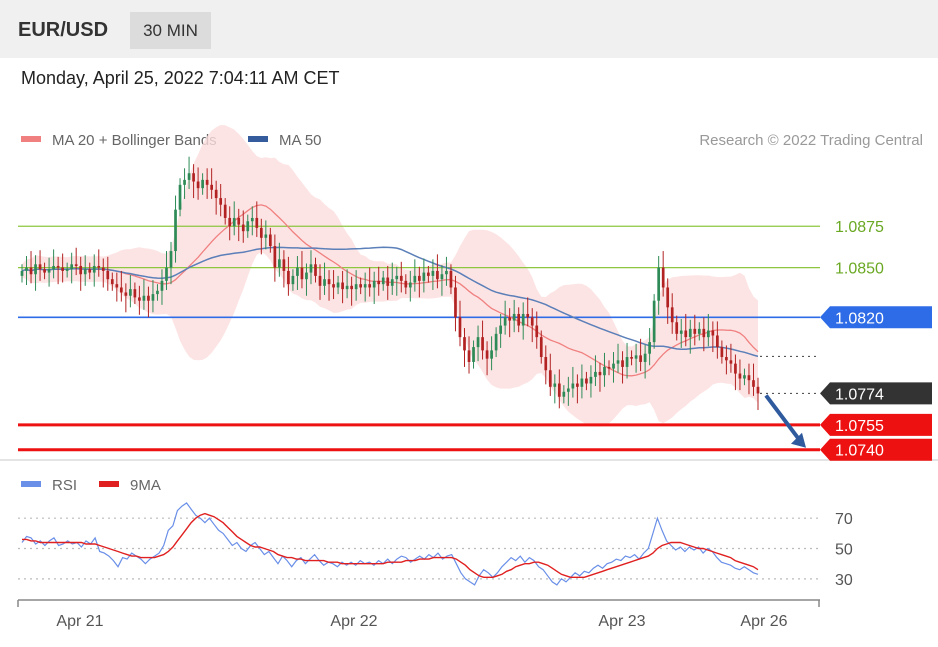 The height and width of the screenshot is (647, 938). I want to click on rsi-ma9-line, so click(390, 545).